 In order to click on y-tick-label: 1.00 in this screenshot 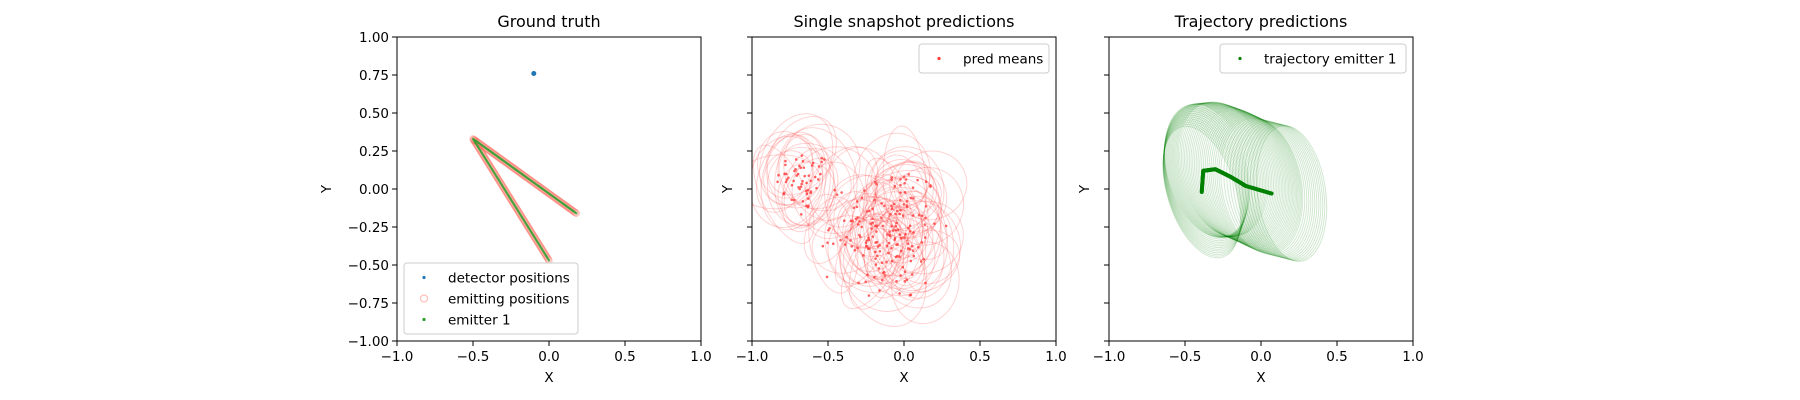, I will do `click(374, 38)`.